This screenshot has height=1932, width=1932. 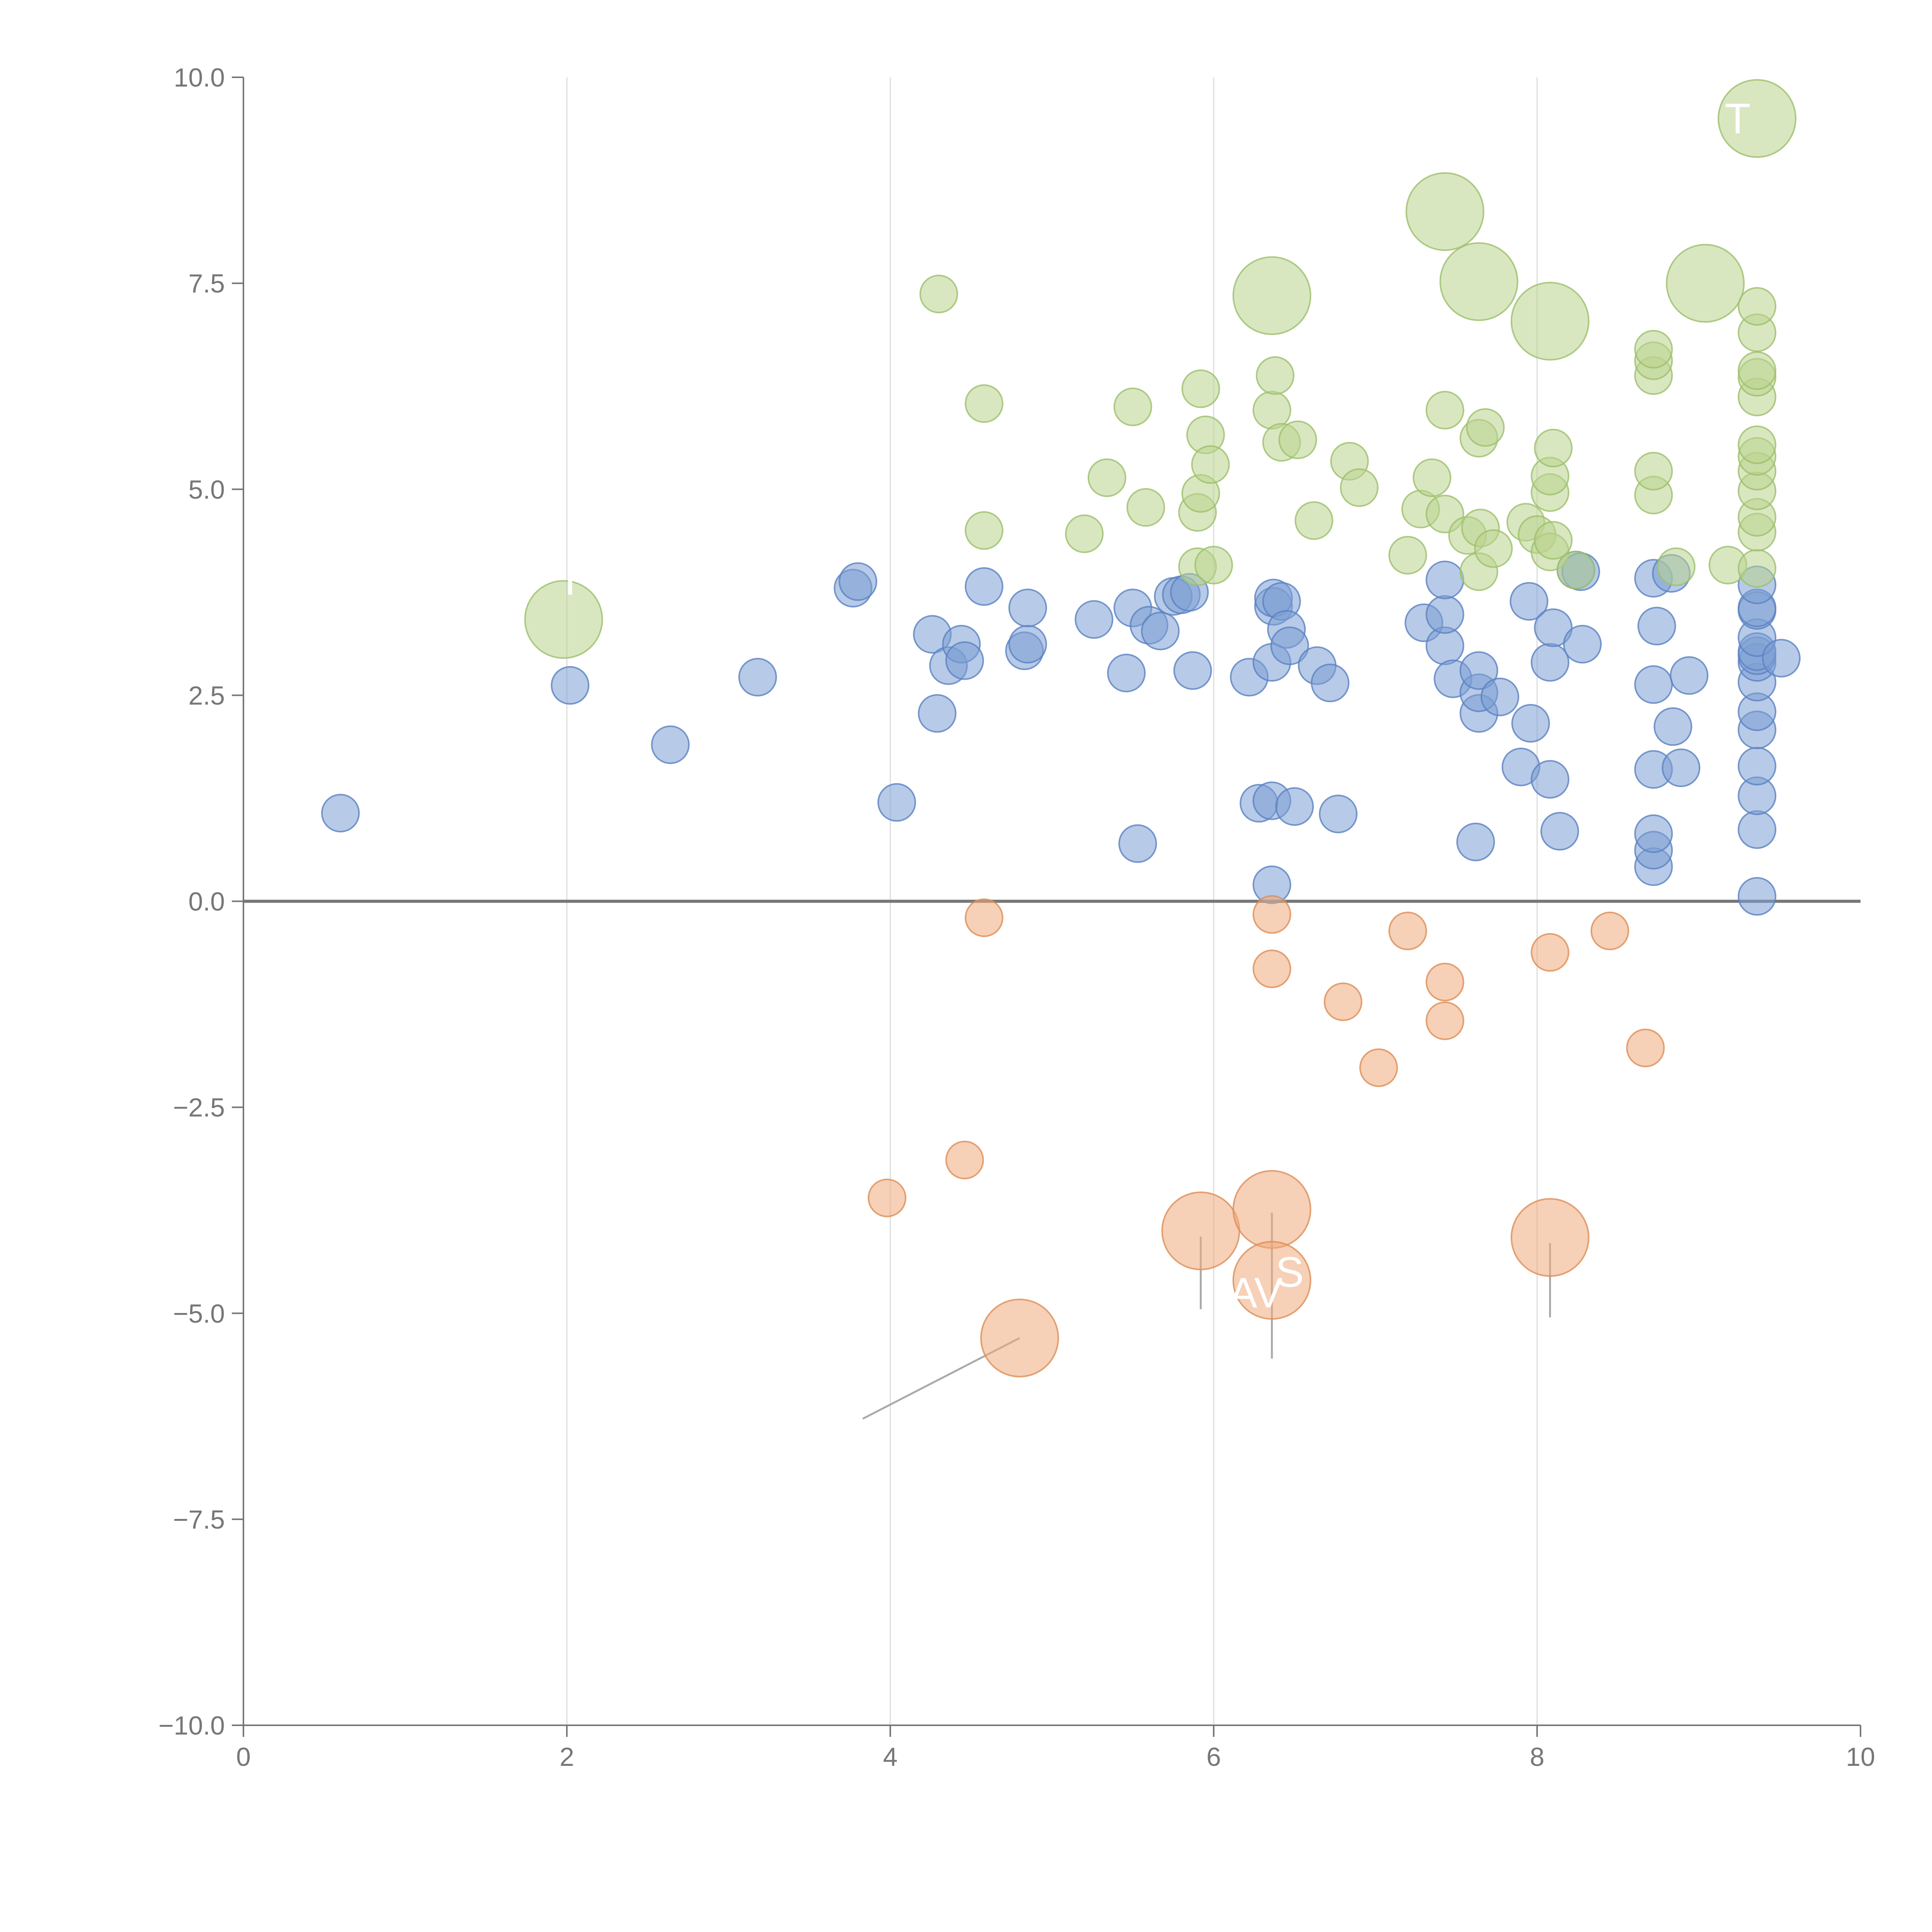 What do you see at coordinates (891, 1757) in the screenshot?
I see `x-tick-label-2: 4` at bounding box center [891, 1757].